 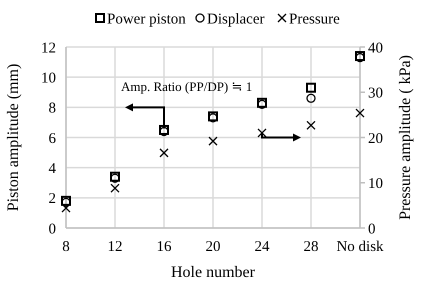 What do you see at coordinates (186, 86) in the screenshot?
I see `annotation: Amp. Ratio (PP/DP) ≒ 1` at bounding box center [186, 86].